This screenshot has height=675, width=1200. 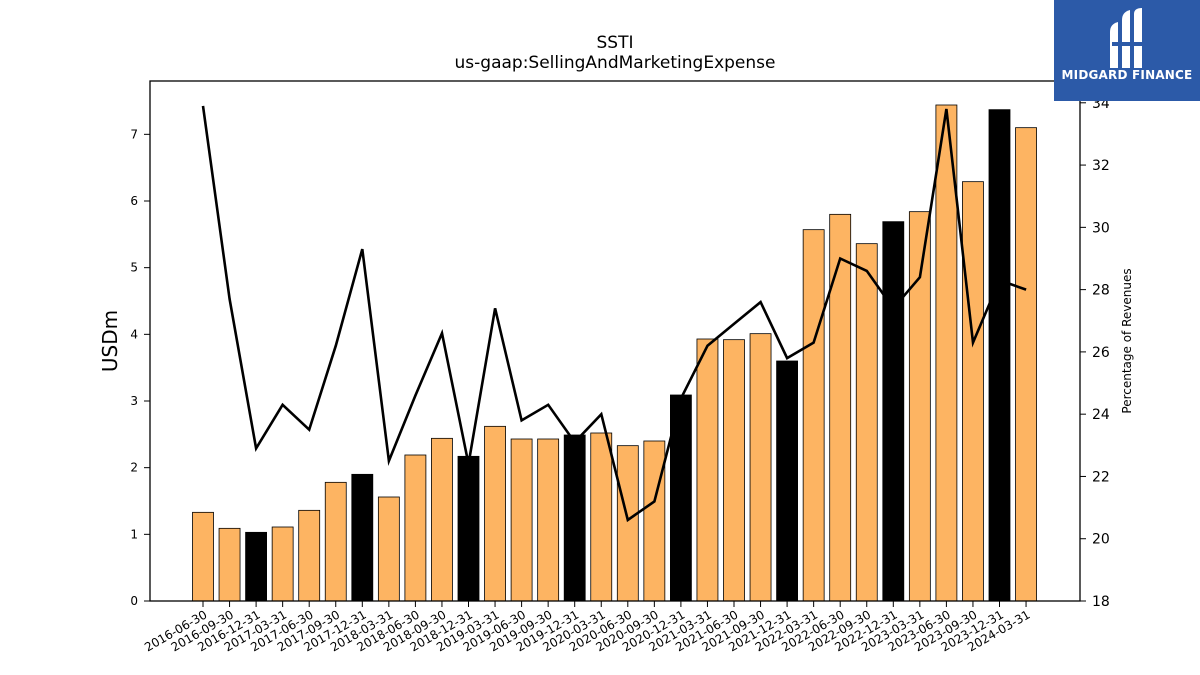 I want to click on y2-tick-label: 20, so click(x=1101, y=540).